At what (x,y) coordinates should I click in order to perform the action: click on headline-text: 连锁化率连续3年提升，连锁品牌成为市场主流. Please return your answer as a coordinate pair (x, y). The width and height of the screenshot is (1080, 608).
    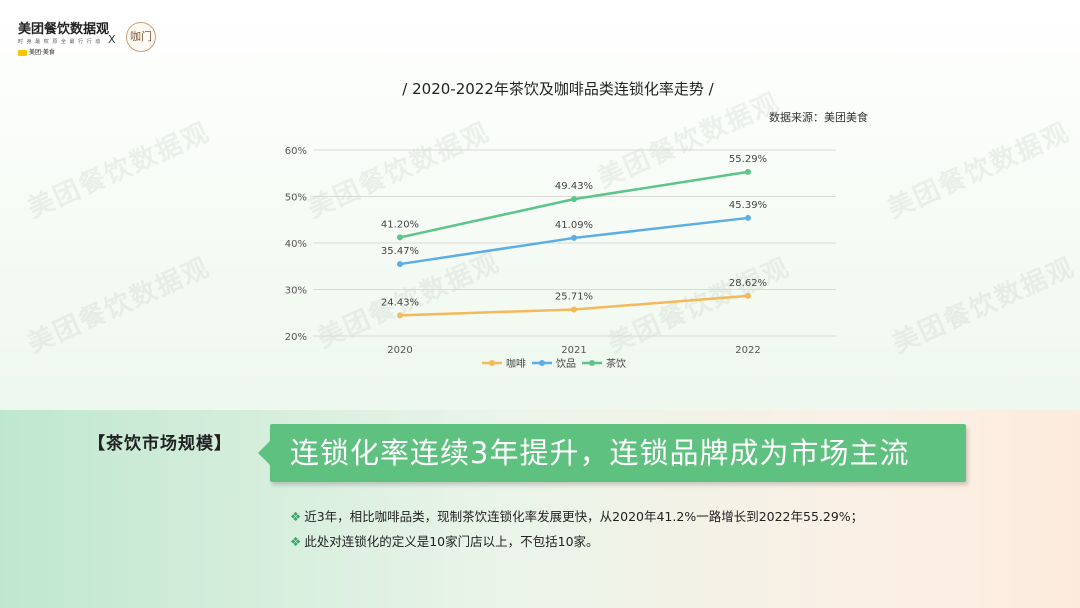
    Looking at the image, I should click on (600, 453).